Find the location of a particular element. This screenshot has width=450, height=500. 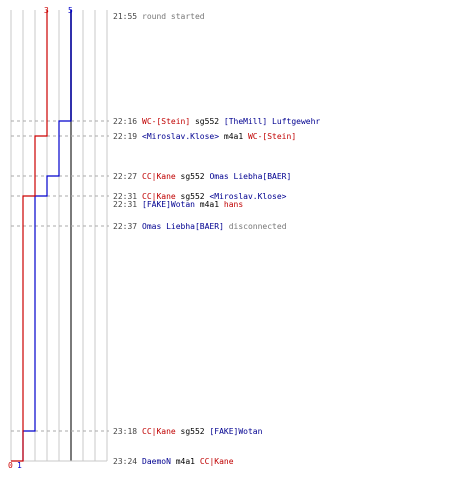

event-text: <Miroslav.Klose> m4a1 WC-[Stein] is located at coordinates (219, 136).